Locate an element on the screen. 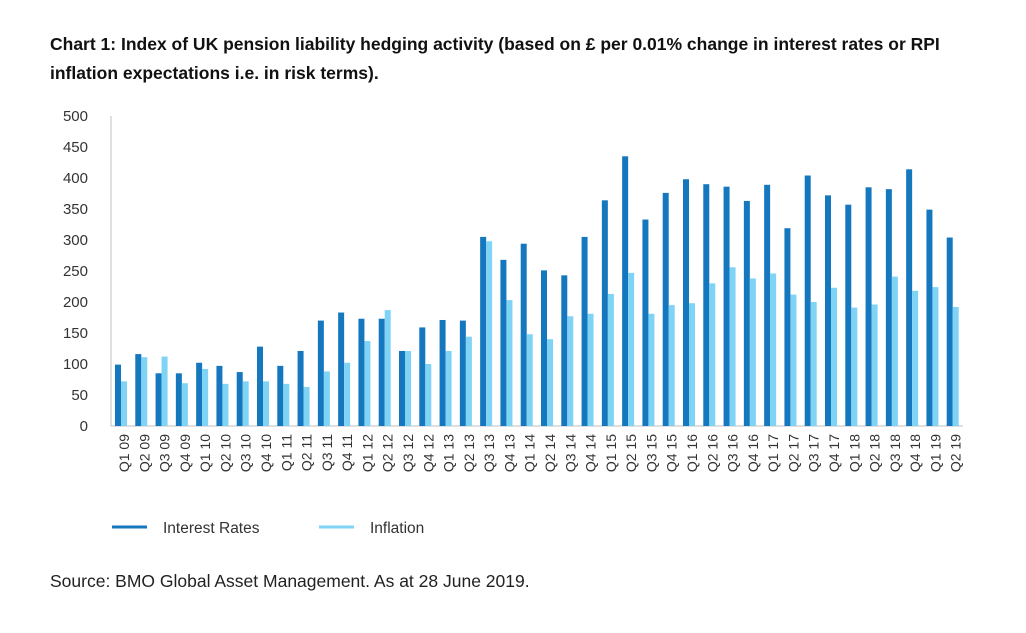  x-tick-label: Q2 12 is located at coordinates (388, 453).